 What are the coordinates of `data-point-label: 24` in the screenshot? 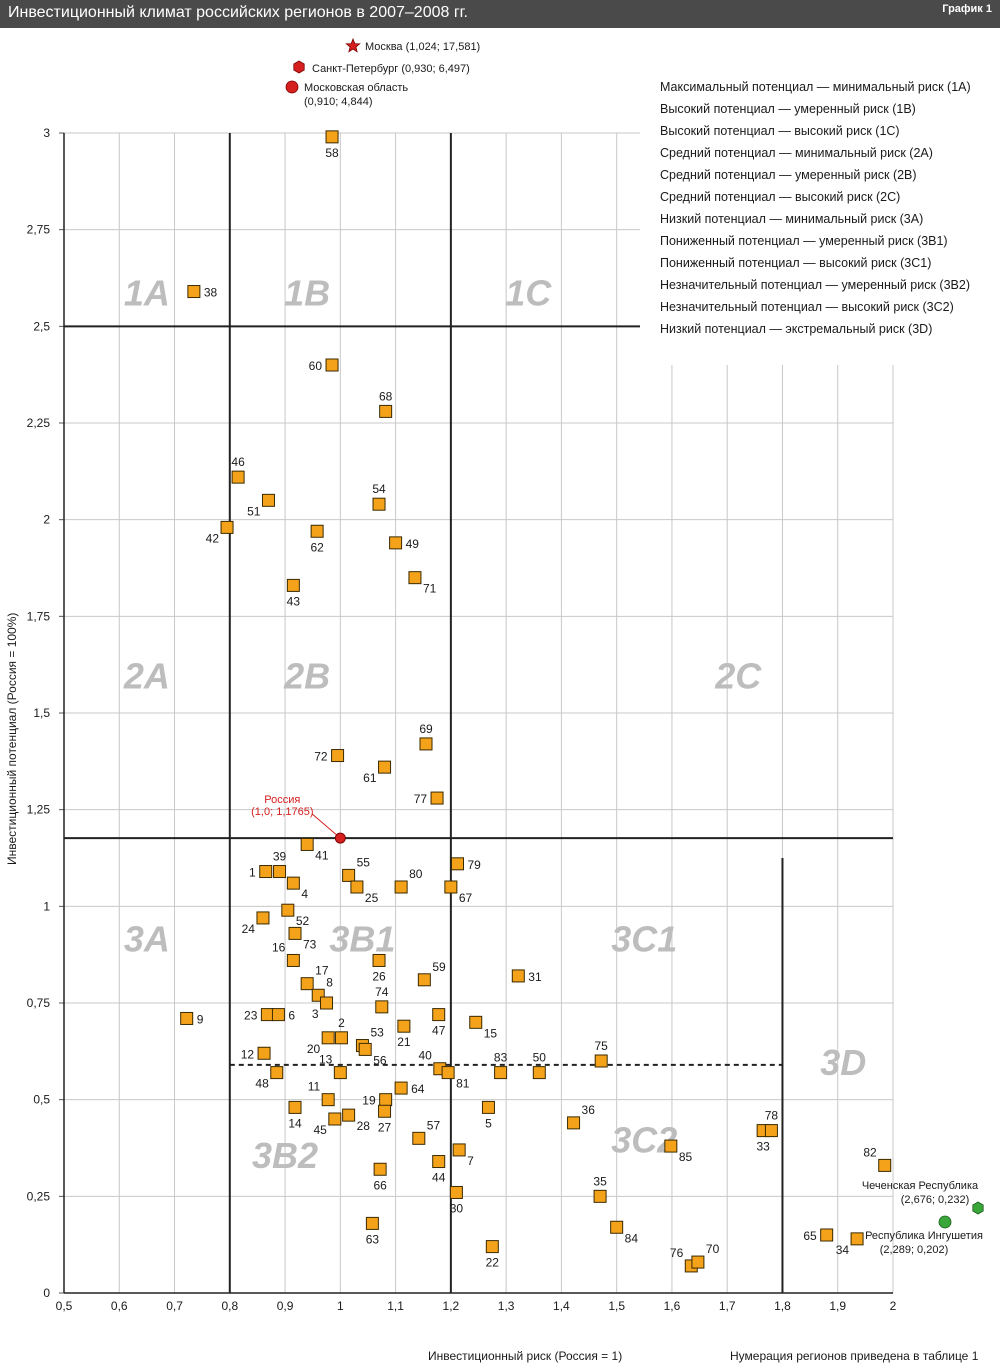 It's located at (249, 929).